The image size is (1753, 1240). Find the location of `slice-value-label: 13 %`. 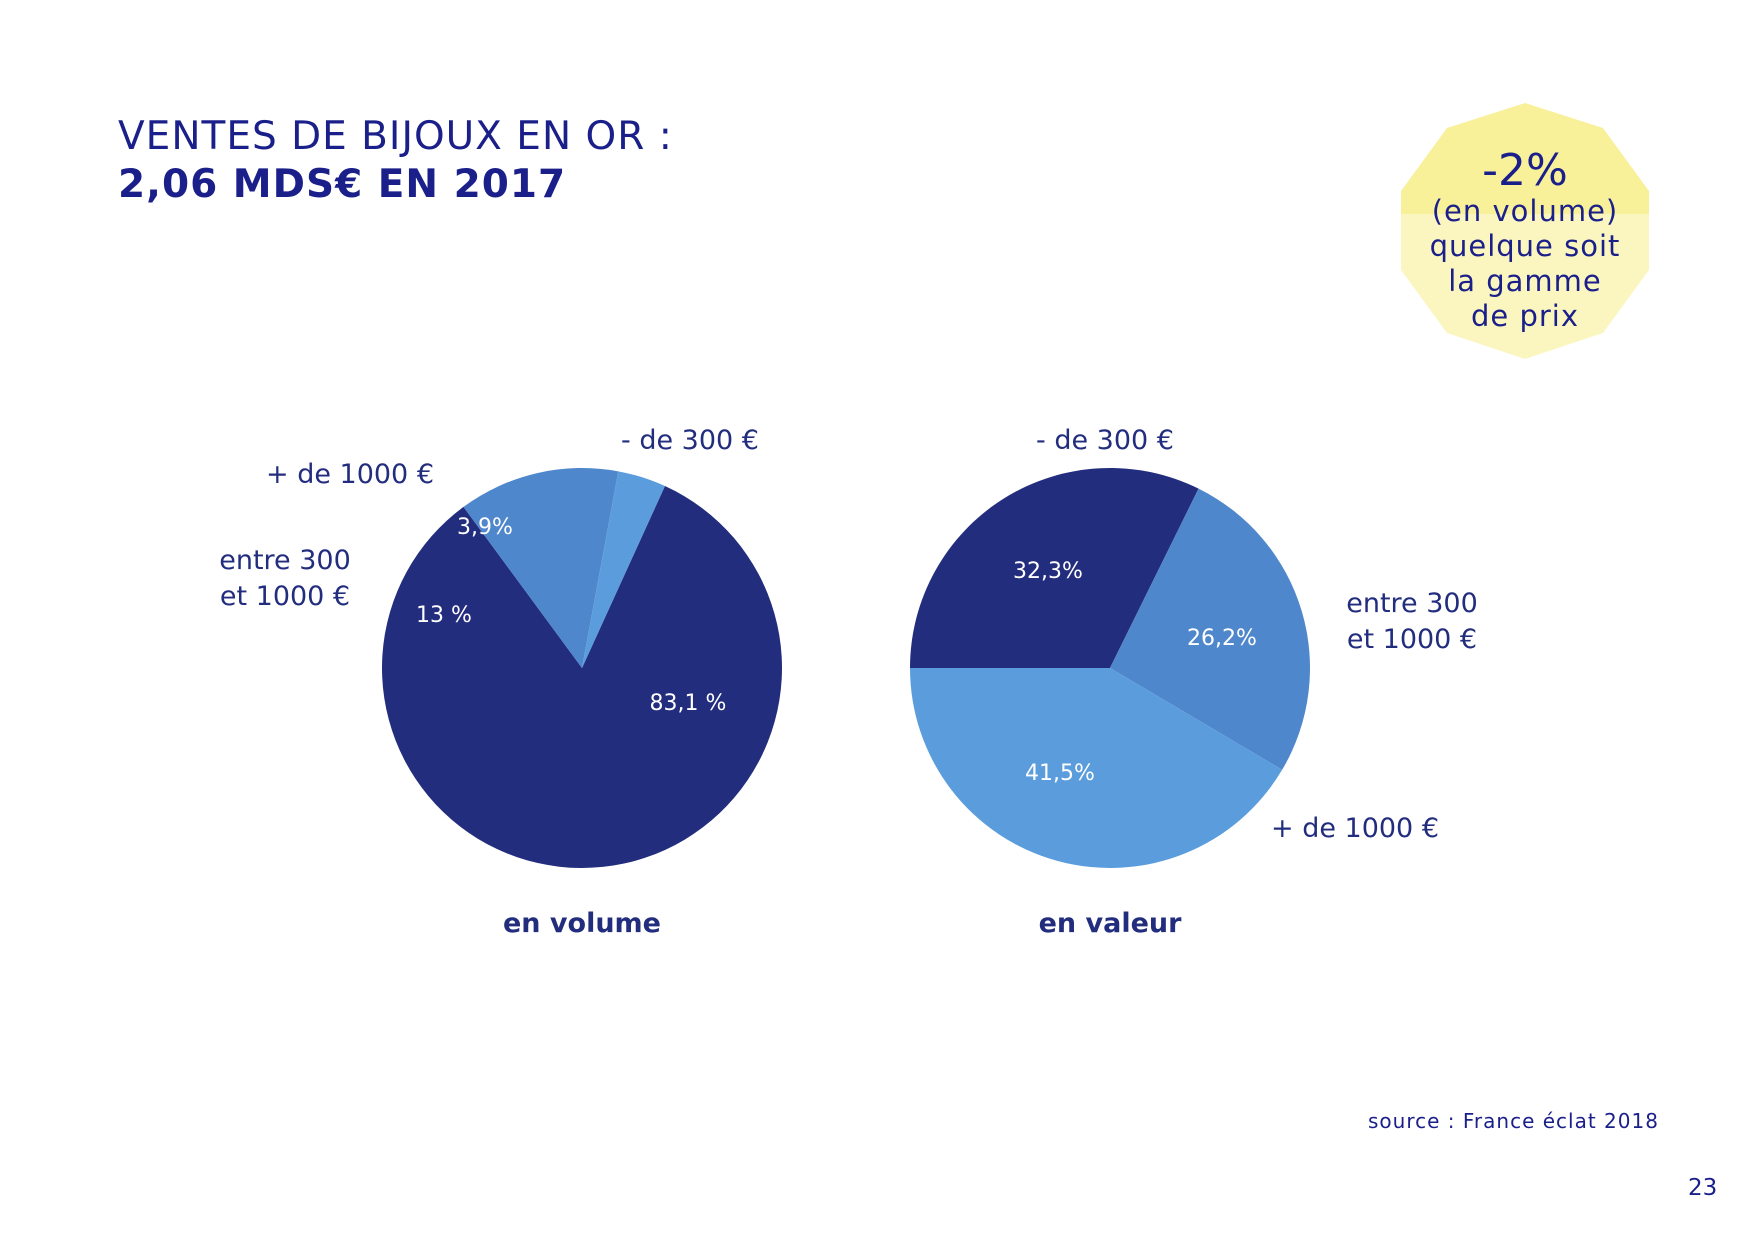

slice-value-label: 13 % is located at coordinates (444, 615).